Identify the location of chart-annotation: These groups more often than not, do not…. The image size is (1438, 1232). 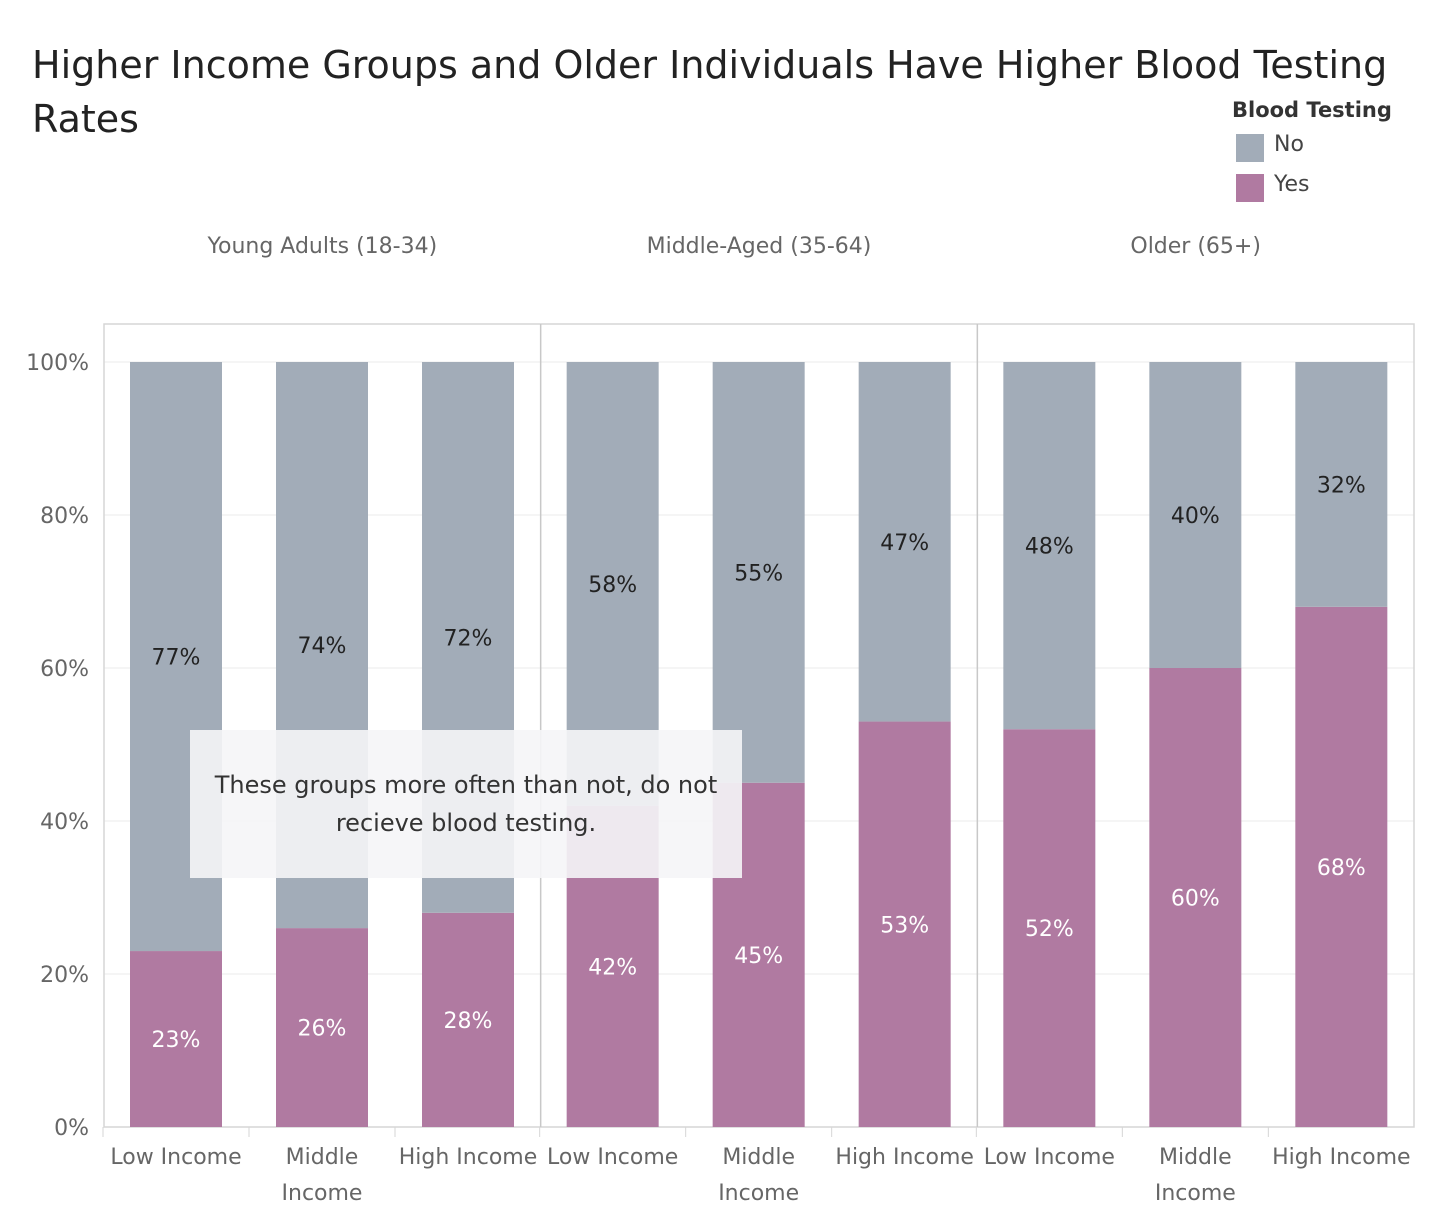
(466, 804).